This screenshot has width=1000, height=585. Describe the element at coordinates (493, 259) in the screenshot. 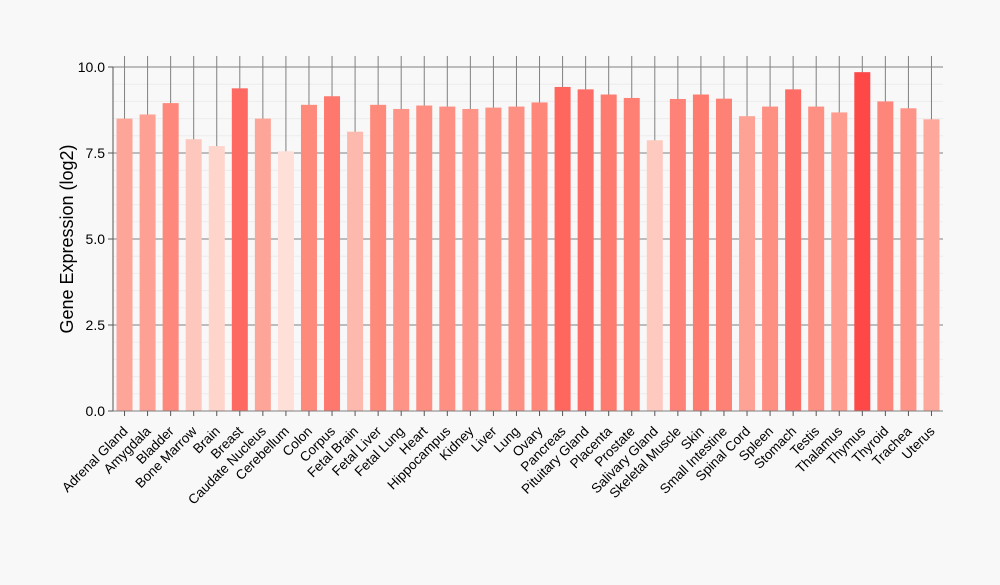

I see `bar-liver` at that location.